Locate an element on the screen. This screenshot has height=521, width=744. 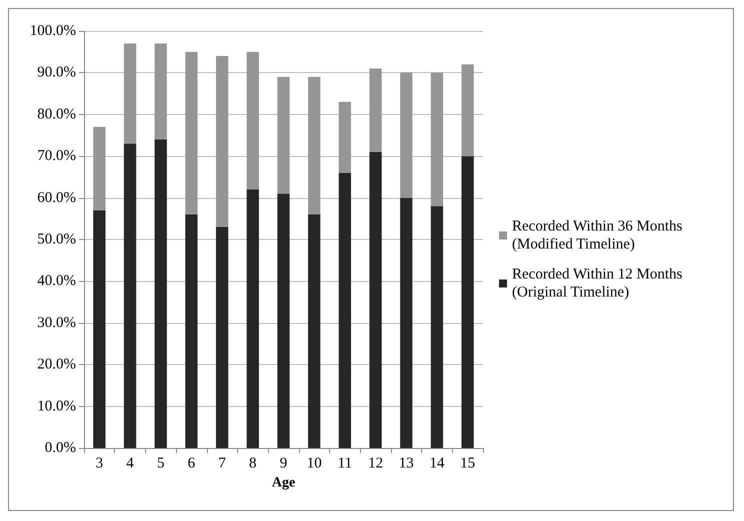
x-tick-label: 11 is located at coordinates (345, 464).